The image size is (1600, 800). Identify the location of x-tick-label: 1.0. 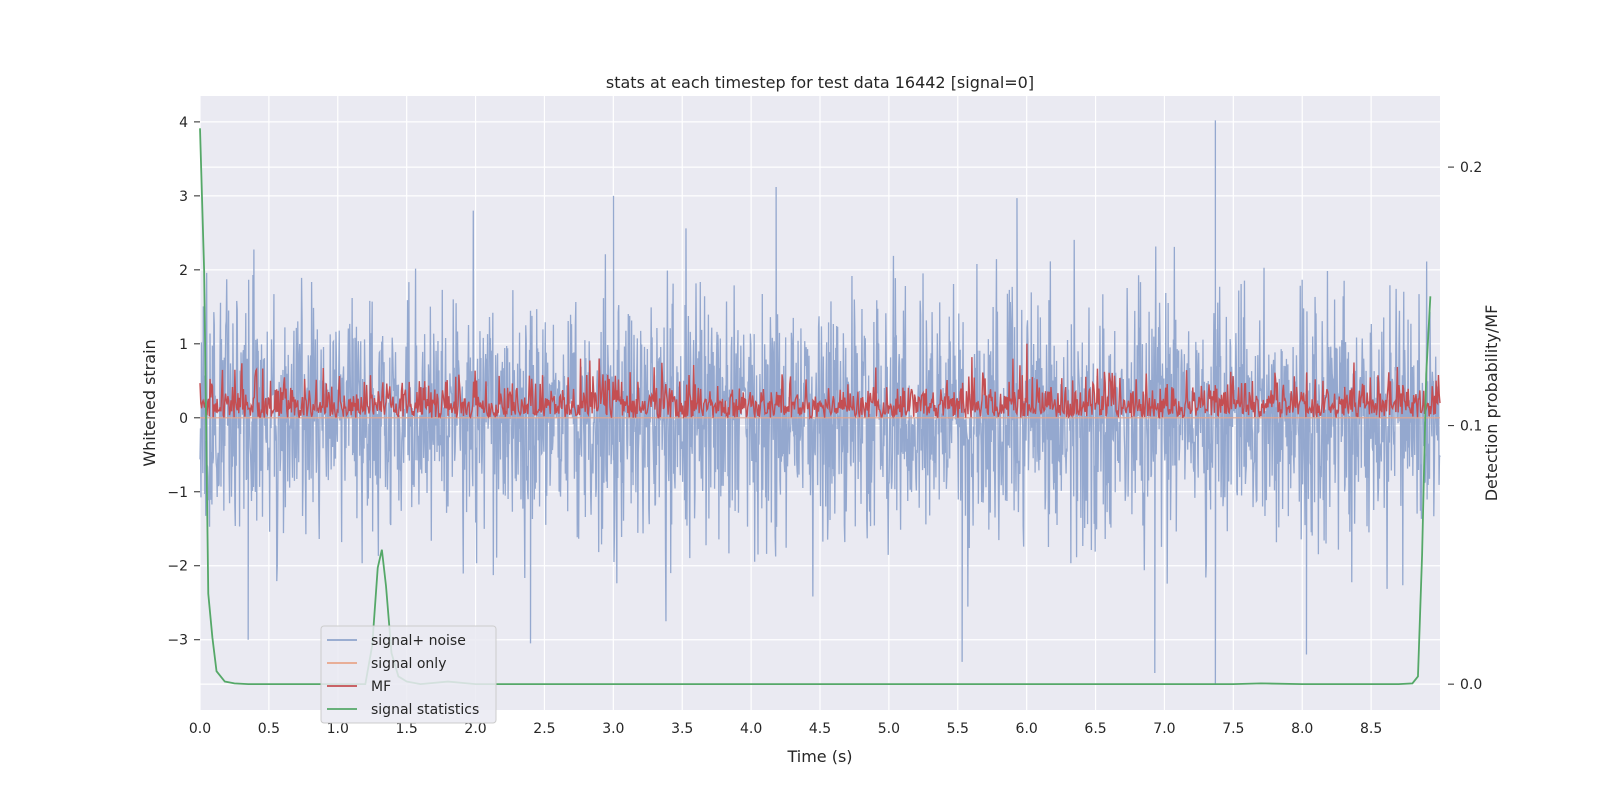
(338, 729).